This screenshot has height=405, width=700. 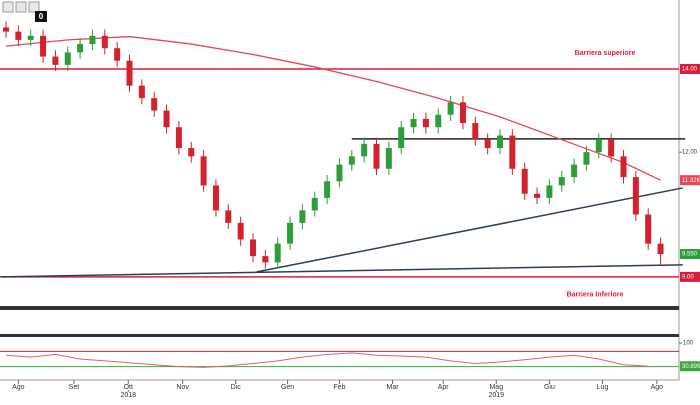 What do you see at coordinates (287, 387) in the screenshot?
I see `x-tick-label: Gen` at bounding box center [287, 387].